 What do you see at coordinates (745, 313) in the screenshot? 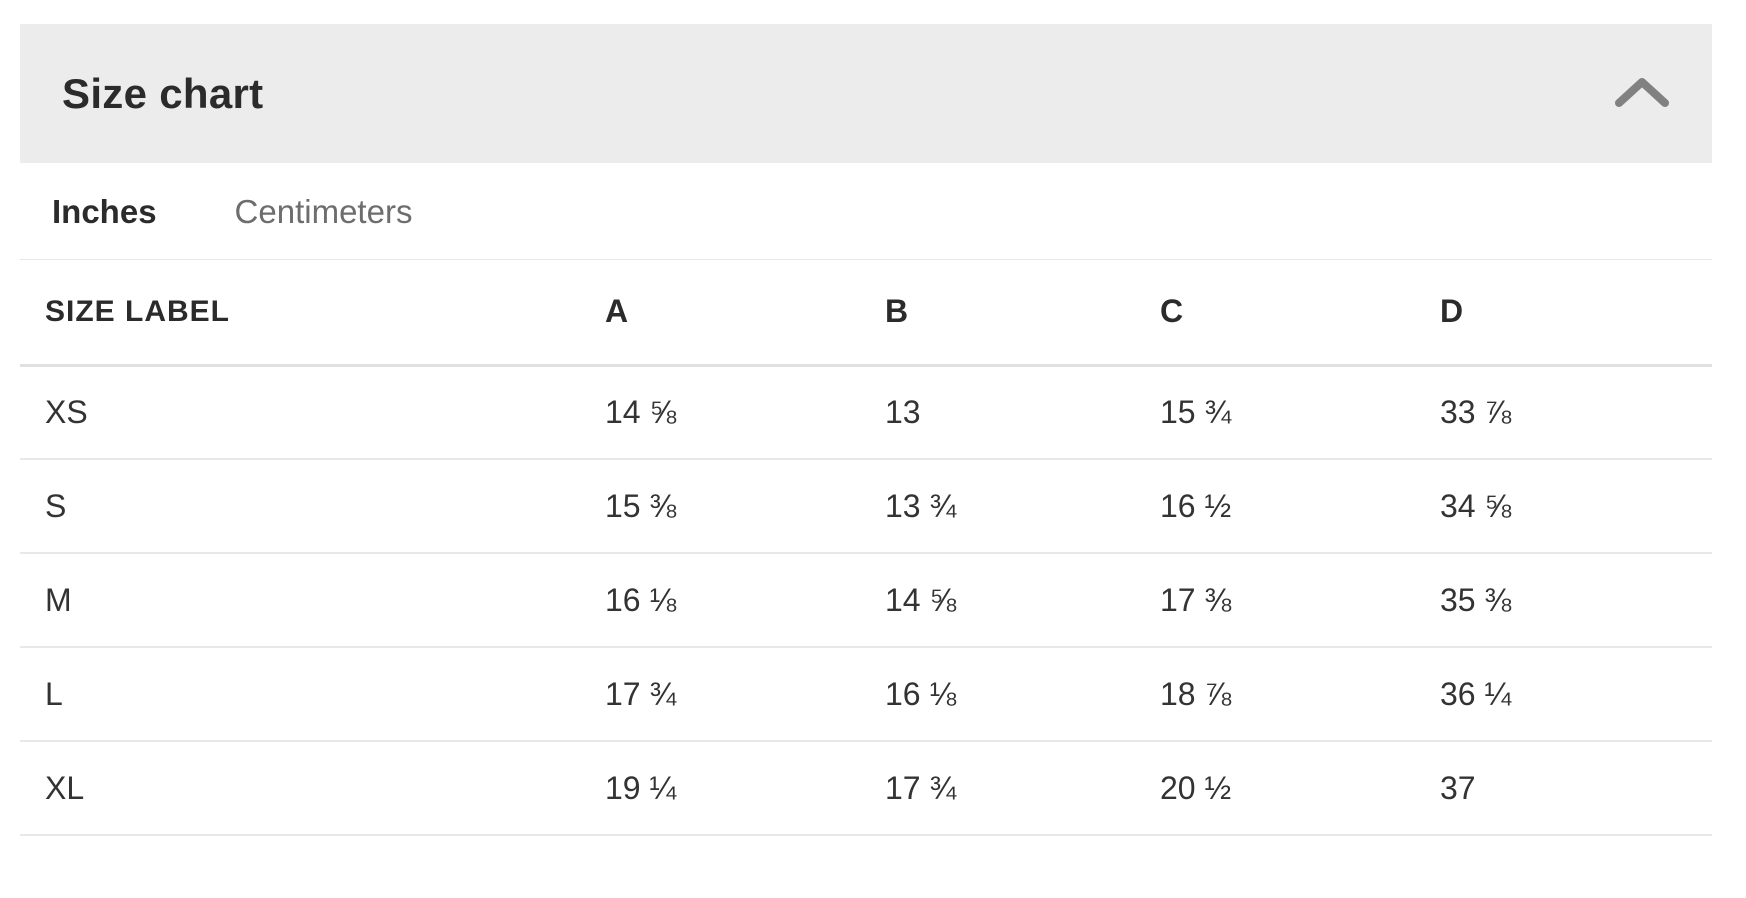
I see `column-header-a: A` at bounding box center [745, 313].